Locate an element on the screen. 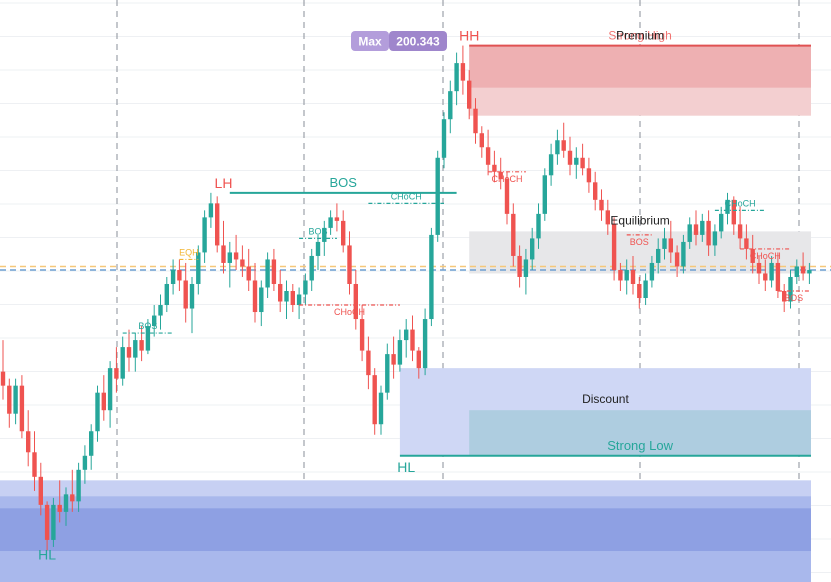  swing-label: HH is located at coordinates (469, 36).